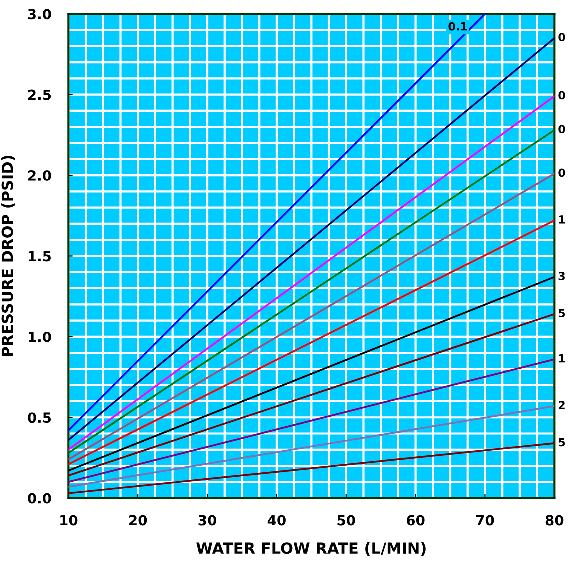  I want to click on y-tick-label: 1.0, so click(40, 337).